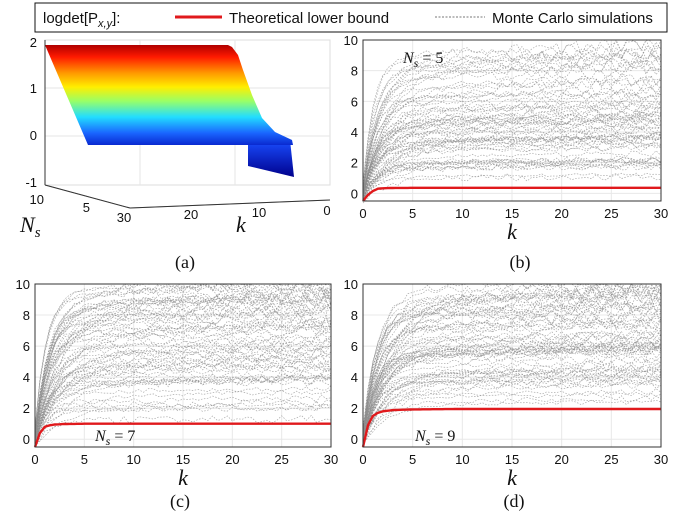  What do you see at coordinates (354, 71) in the screenshot?
I see `y-tick-label: 8` at bounding box center [354, 71].